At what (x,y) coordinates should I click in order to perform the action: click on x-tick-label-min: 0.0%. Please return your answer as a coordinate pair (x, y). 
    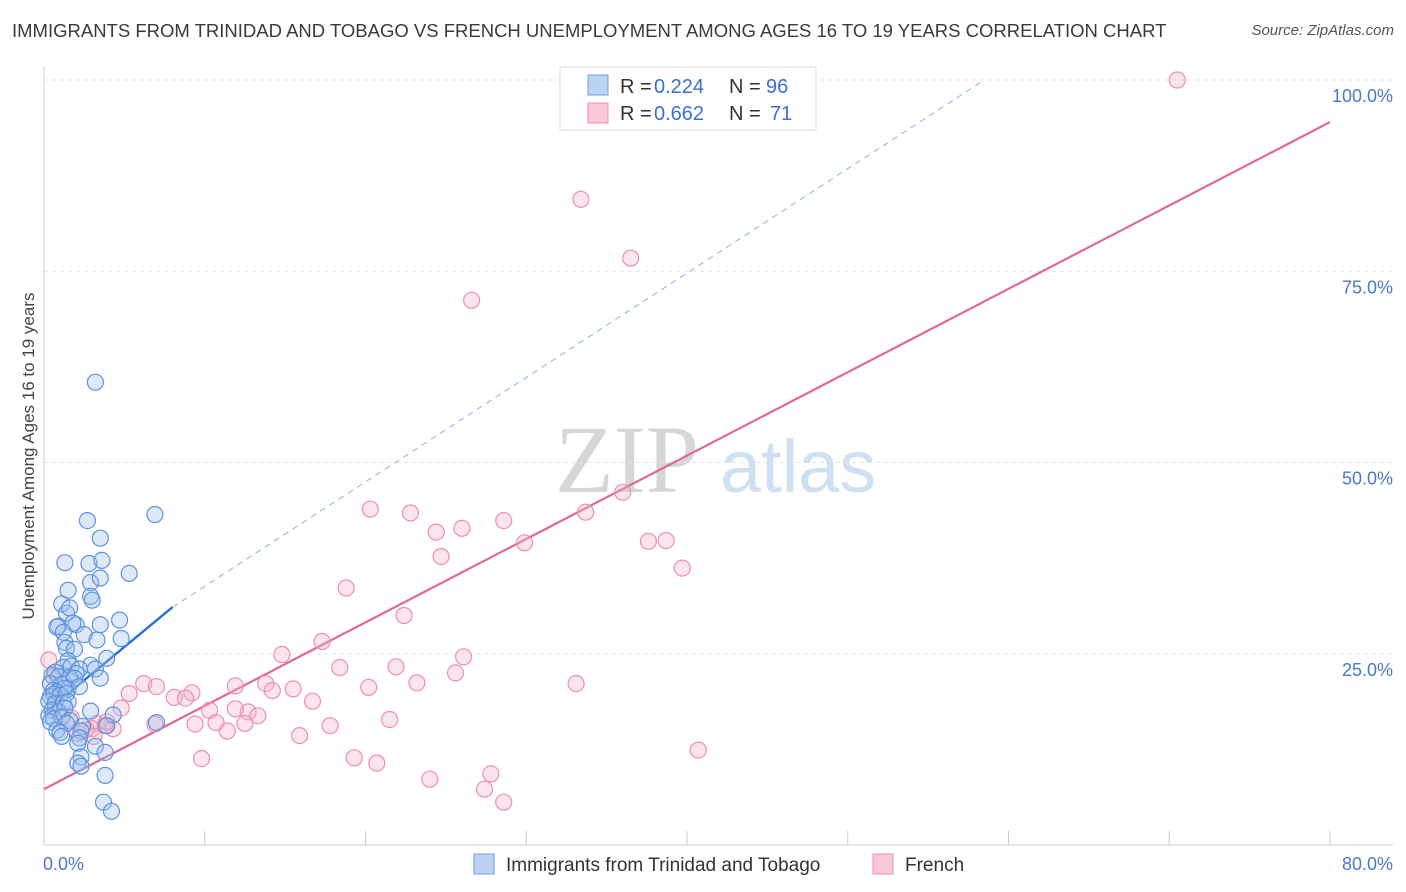
    Looking at the image, I should click on (63, 864).